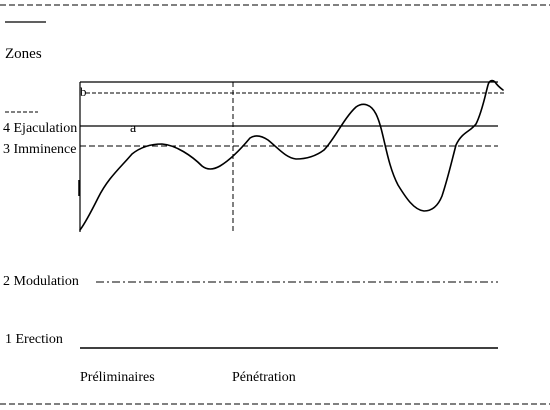 This screenshot has width=550, height=410. Describe the element at coordinates (83, 91) in the screenshot. I see `marker-b: b` at that location.